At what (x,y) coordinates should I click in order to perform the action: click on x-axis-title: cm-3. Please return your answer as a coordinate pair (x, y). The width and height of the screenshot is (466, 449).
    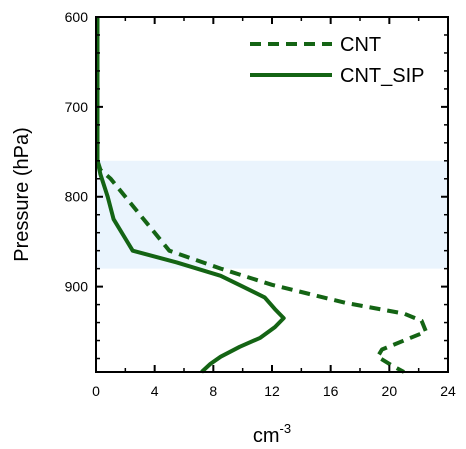
    Looking at the image, I should click on (272, 434).